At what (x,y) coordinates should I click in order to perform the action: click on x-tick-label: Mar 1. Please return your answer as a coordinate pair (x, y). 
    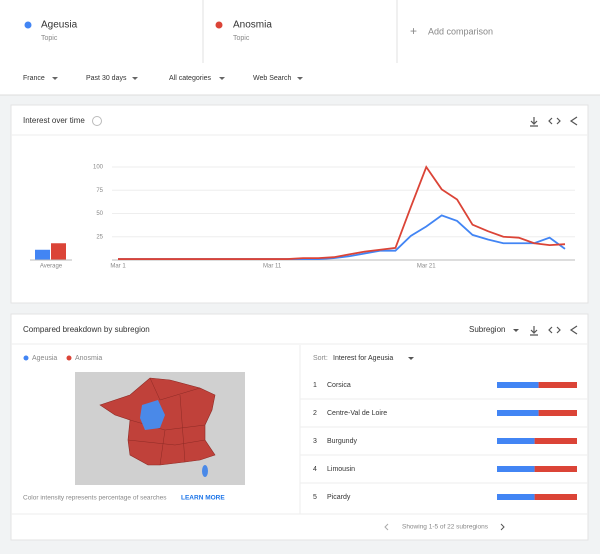
    Looking at the image, I should click on (118, 267).